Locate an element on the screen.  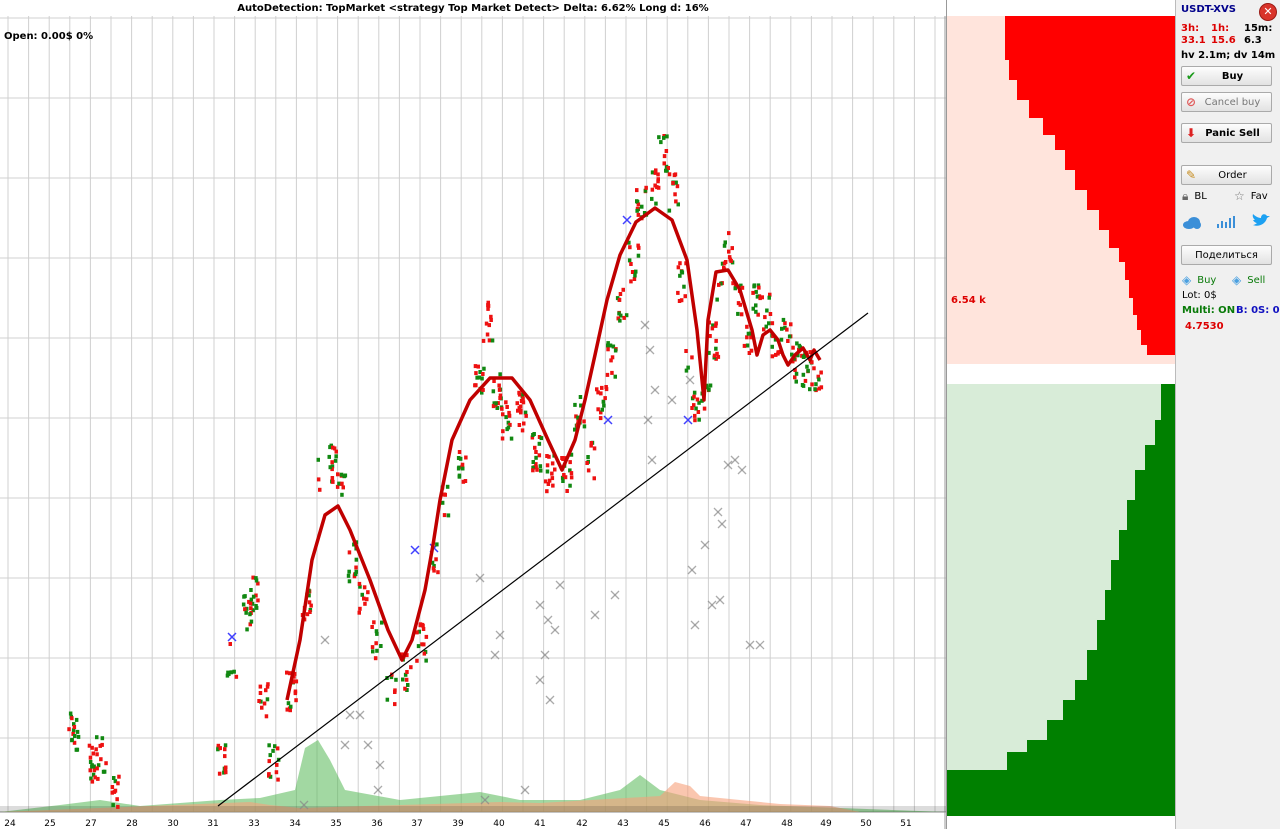
entry-cross is located at coordinates (415, 550).